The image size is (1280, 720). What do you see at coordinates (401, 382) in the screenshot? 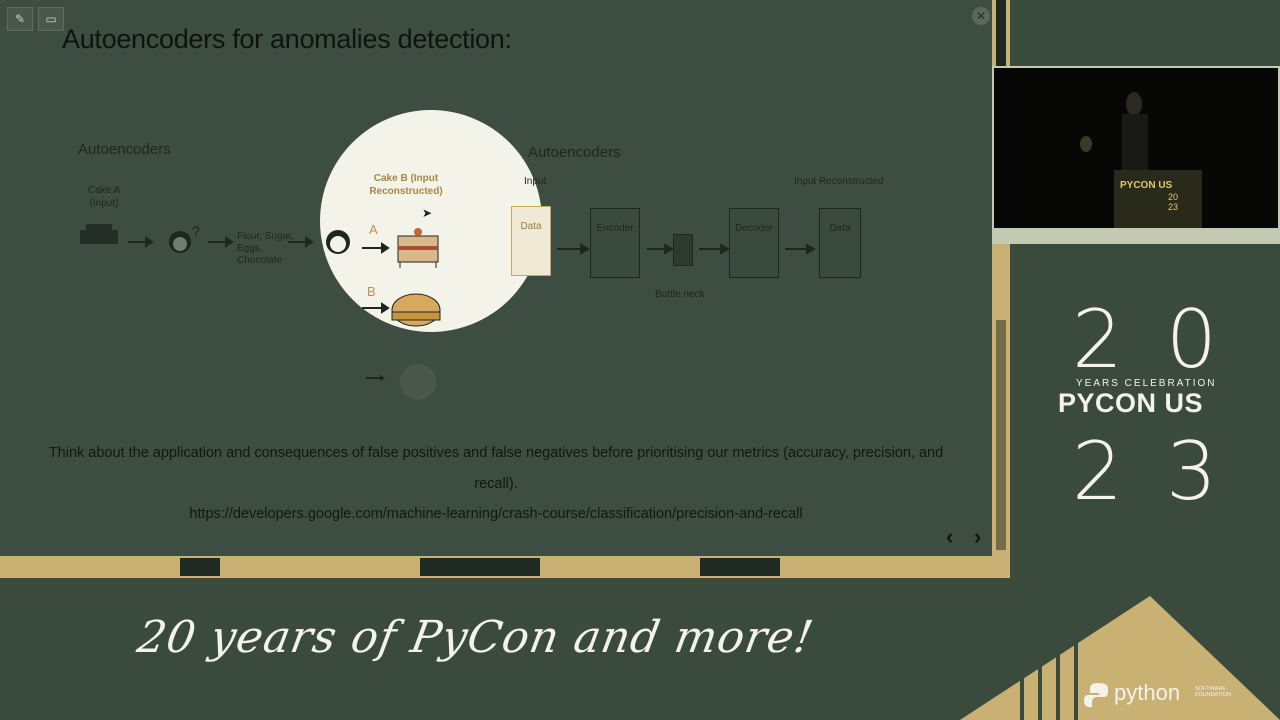
I see `faded-cake-icon` at bounding box center [401, 382].